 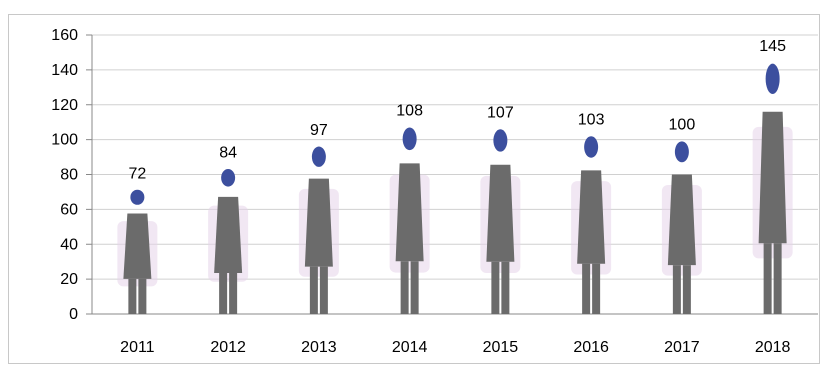 I want to click on y-tick-label: 60, so click(x=69, y=209).